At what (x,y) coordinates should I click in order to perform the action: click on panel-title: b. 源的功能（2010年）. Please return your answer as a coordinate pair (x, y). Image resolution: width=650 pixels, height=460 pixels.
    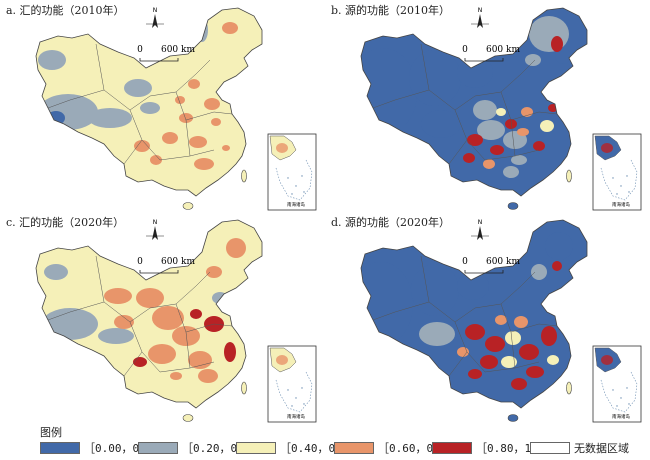
    Looking at the image, I should click on (391, 10).